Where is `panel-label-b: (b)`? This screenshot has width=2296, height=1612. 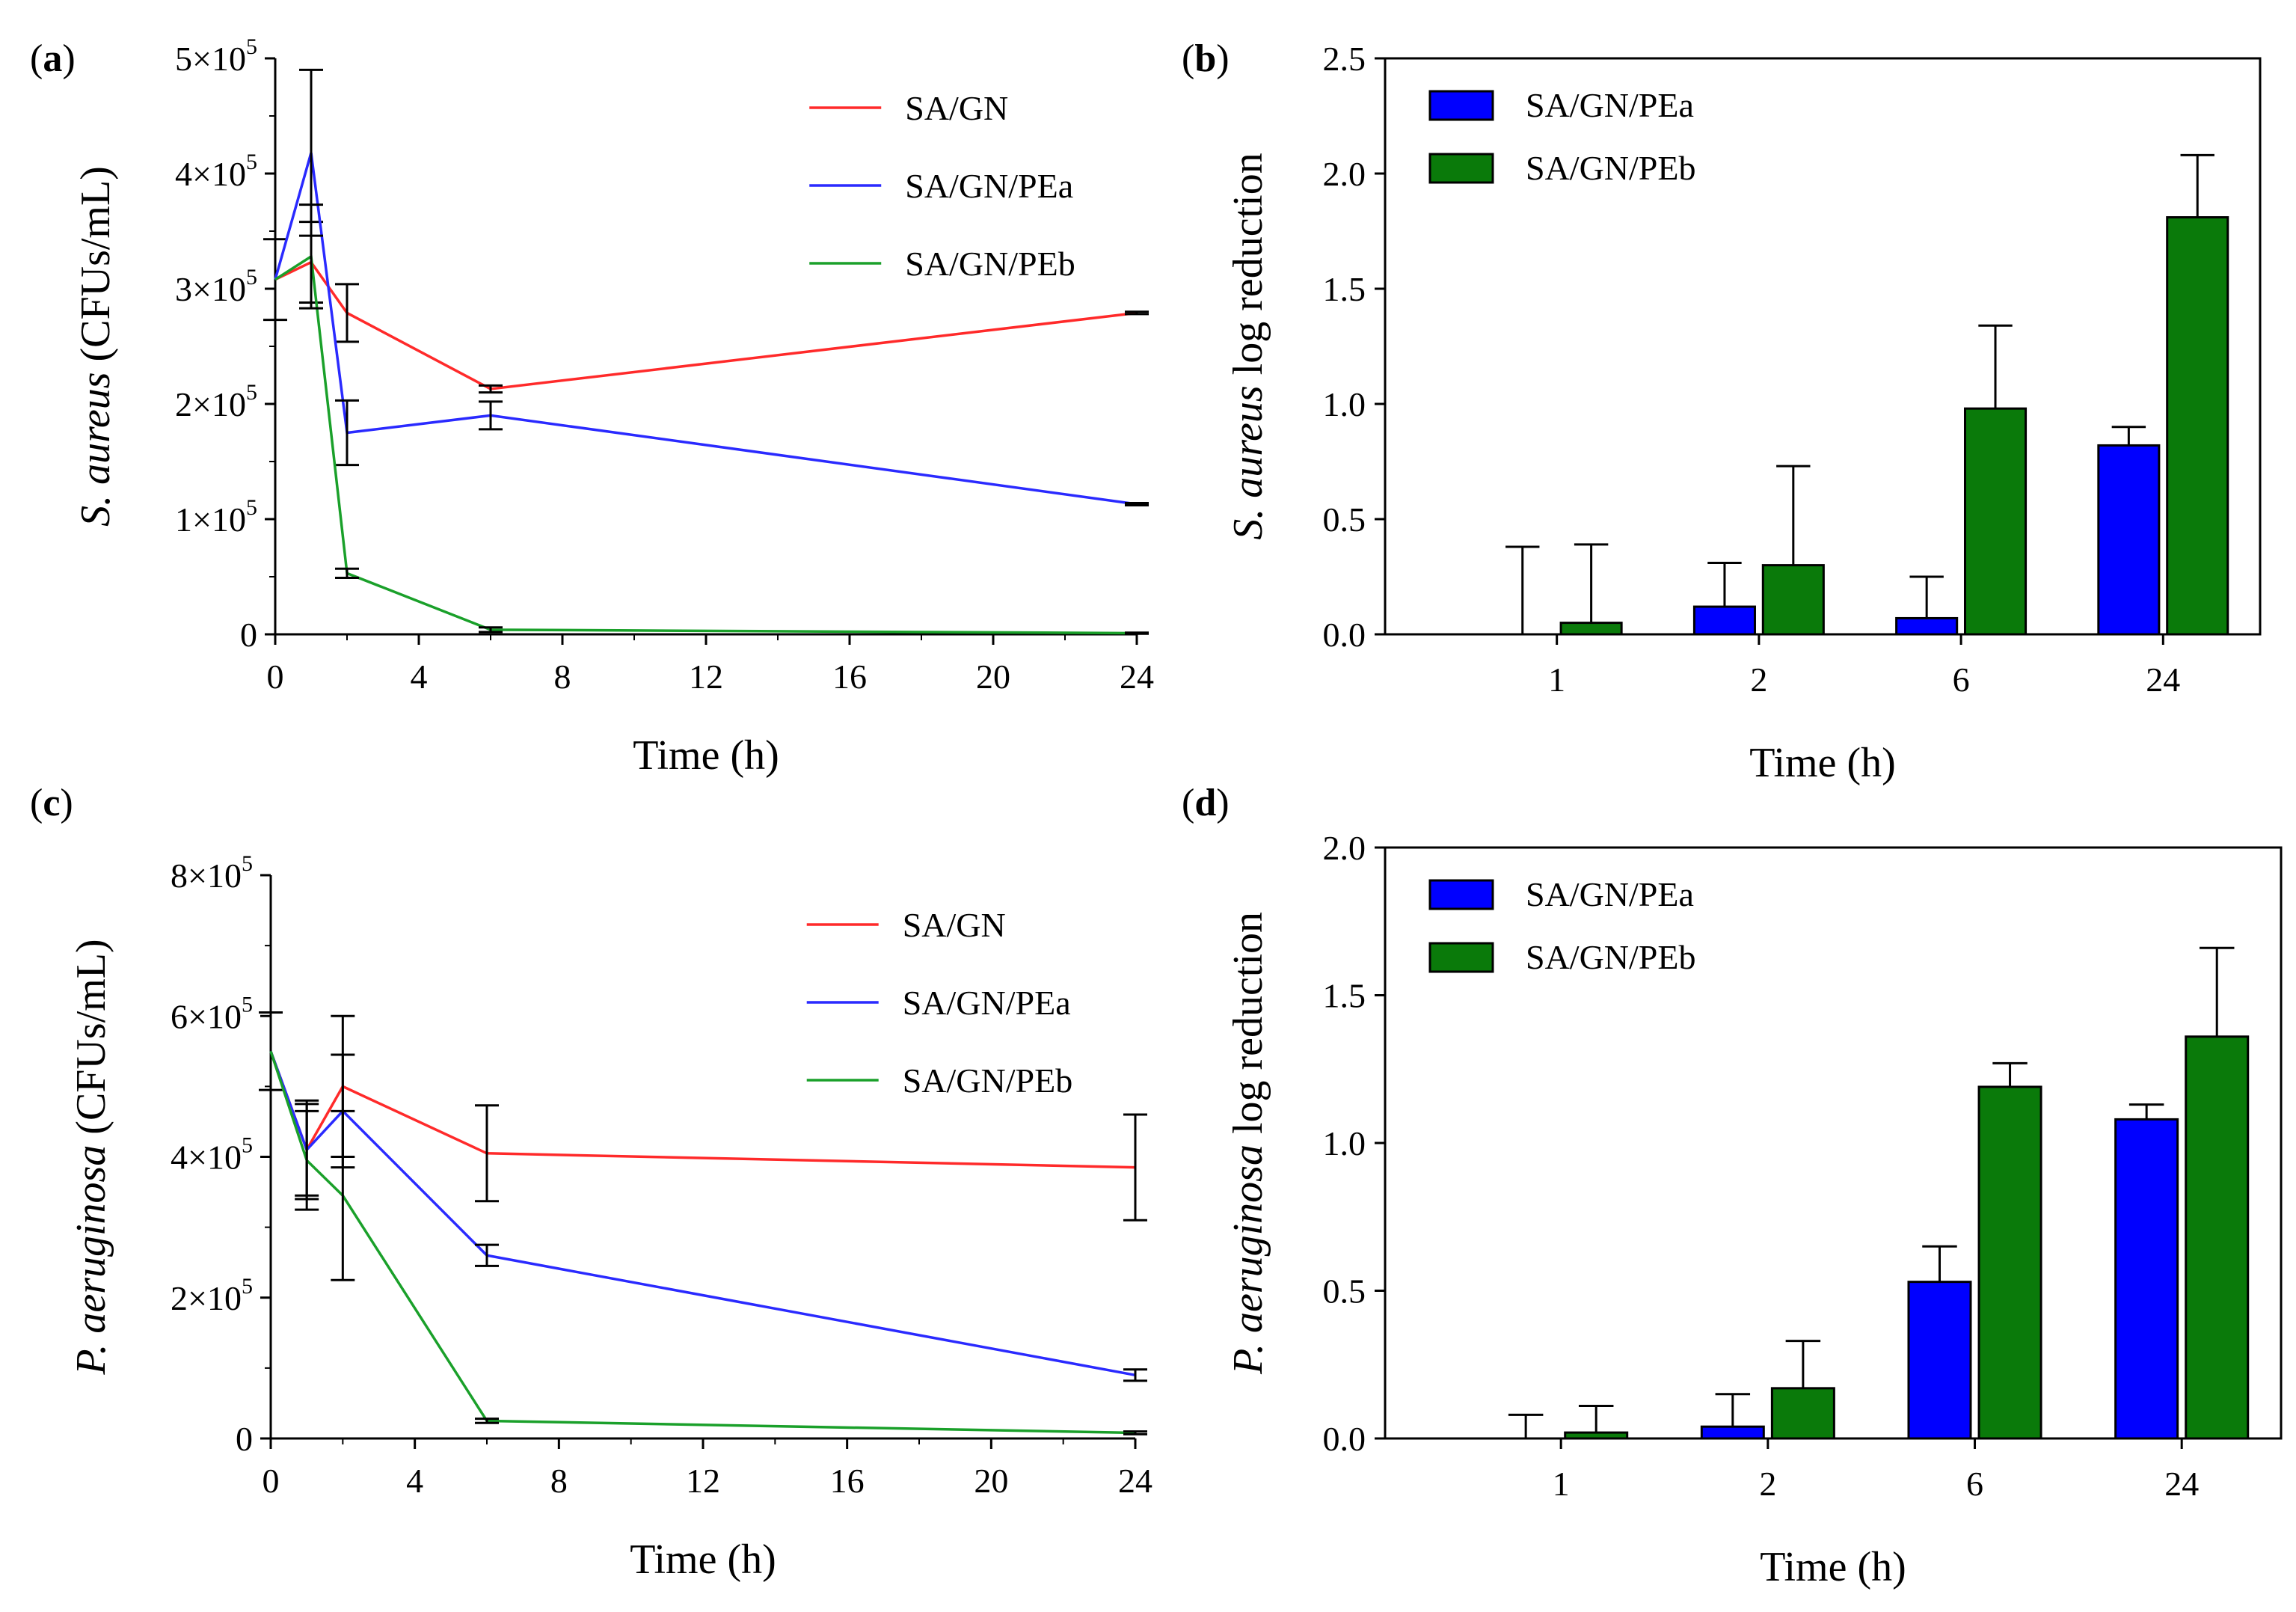 panel-label-b: (b) is located at coordinates (1206, 58).